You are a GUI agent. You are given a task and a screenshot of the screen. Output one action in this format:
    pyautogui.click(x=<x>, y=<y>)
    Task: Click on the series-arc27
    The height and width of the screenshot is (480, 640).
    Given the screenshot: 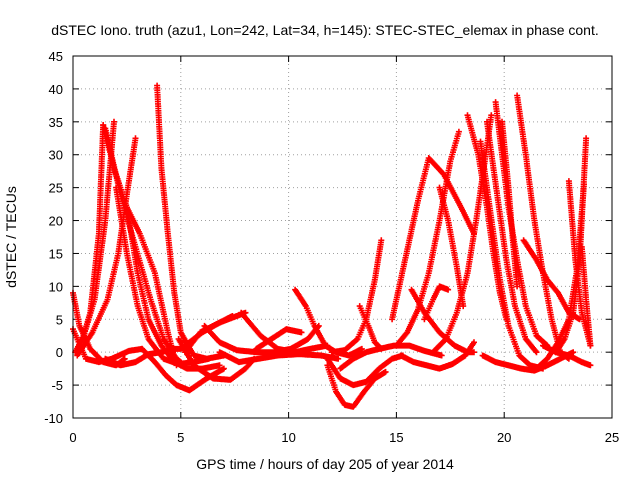 What is the action you would take?
    pyautogui.click(x=427, y=238)
    